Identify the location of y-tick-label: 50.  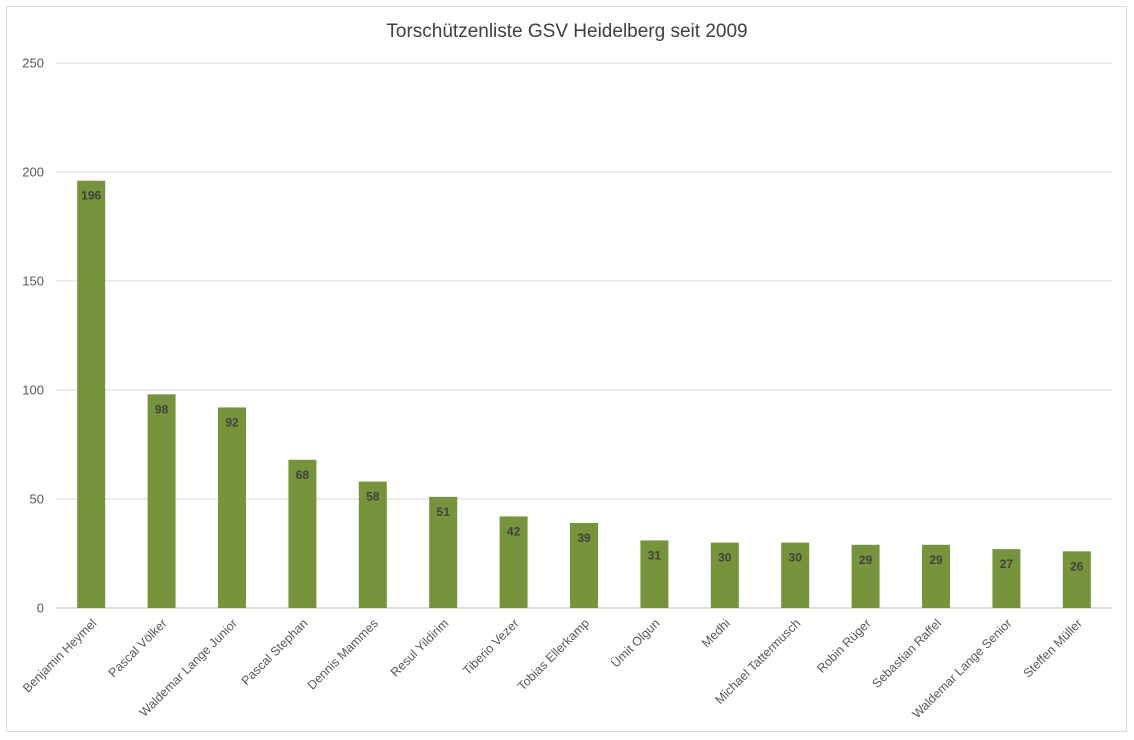
(37, 499).